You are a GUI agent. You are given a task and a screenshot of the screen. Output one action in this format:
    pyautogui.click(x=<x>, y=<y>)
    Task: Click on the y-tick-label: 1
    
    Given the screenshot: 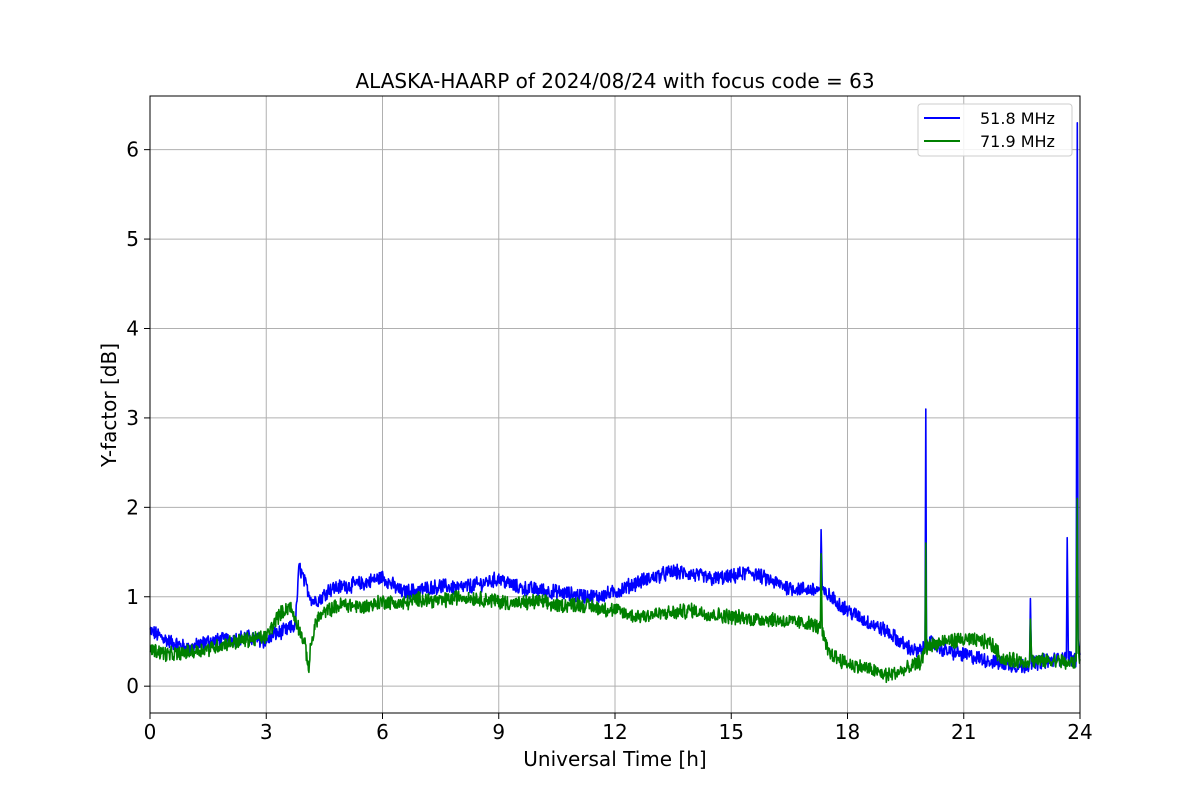 What is the action you would take?
    pyautogui.click(x=132, y=597)
    